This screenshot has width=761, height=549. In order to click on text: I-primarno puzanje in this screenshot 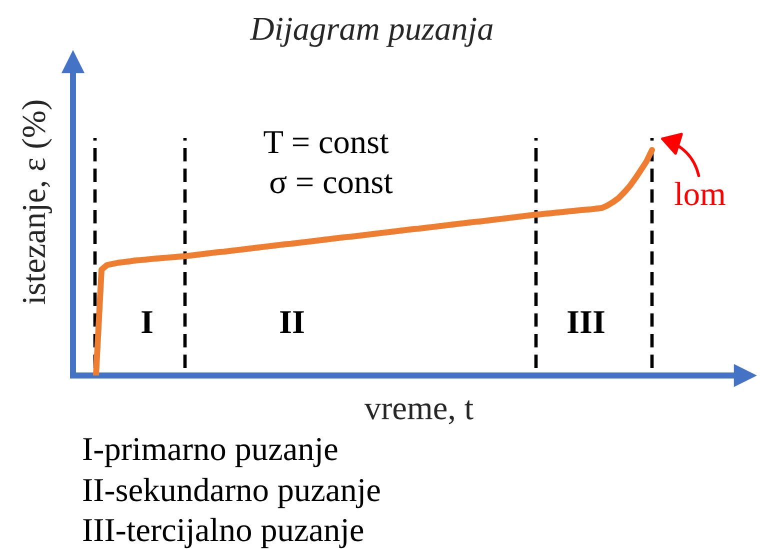, I will do `click(210, 453)`.